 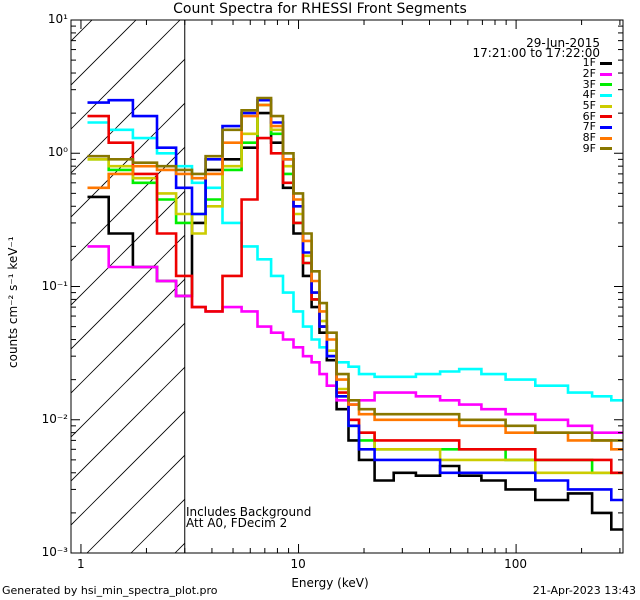 I want to click on legend-entry: 8F, so click(x=597, y=138).